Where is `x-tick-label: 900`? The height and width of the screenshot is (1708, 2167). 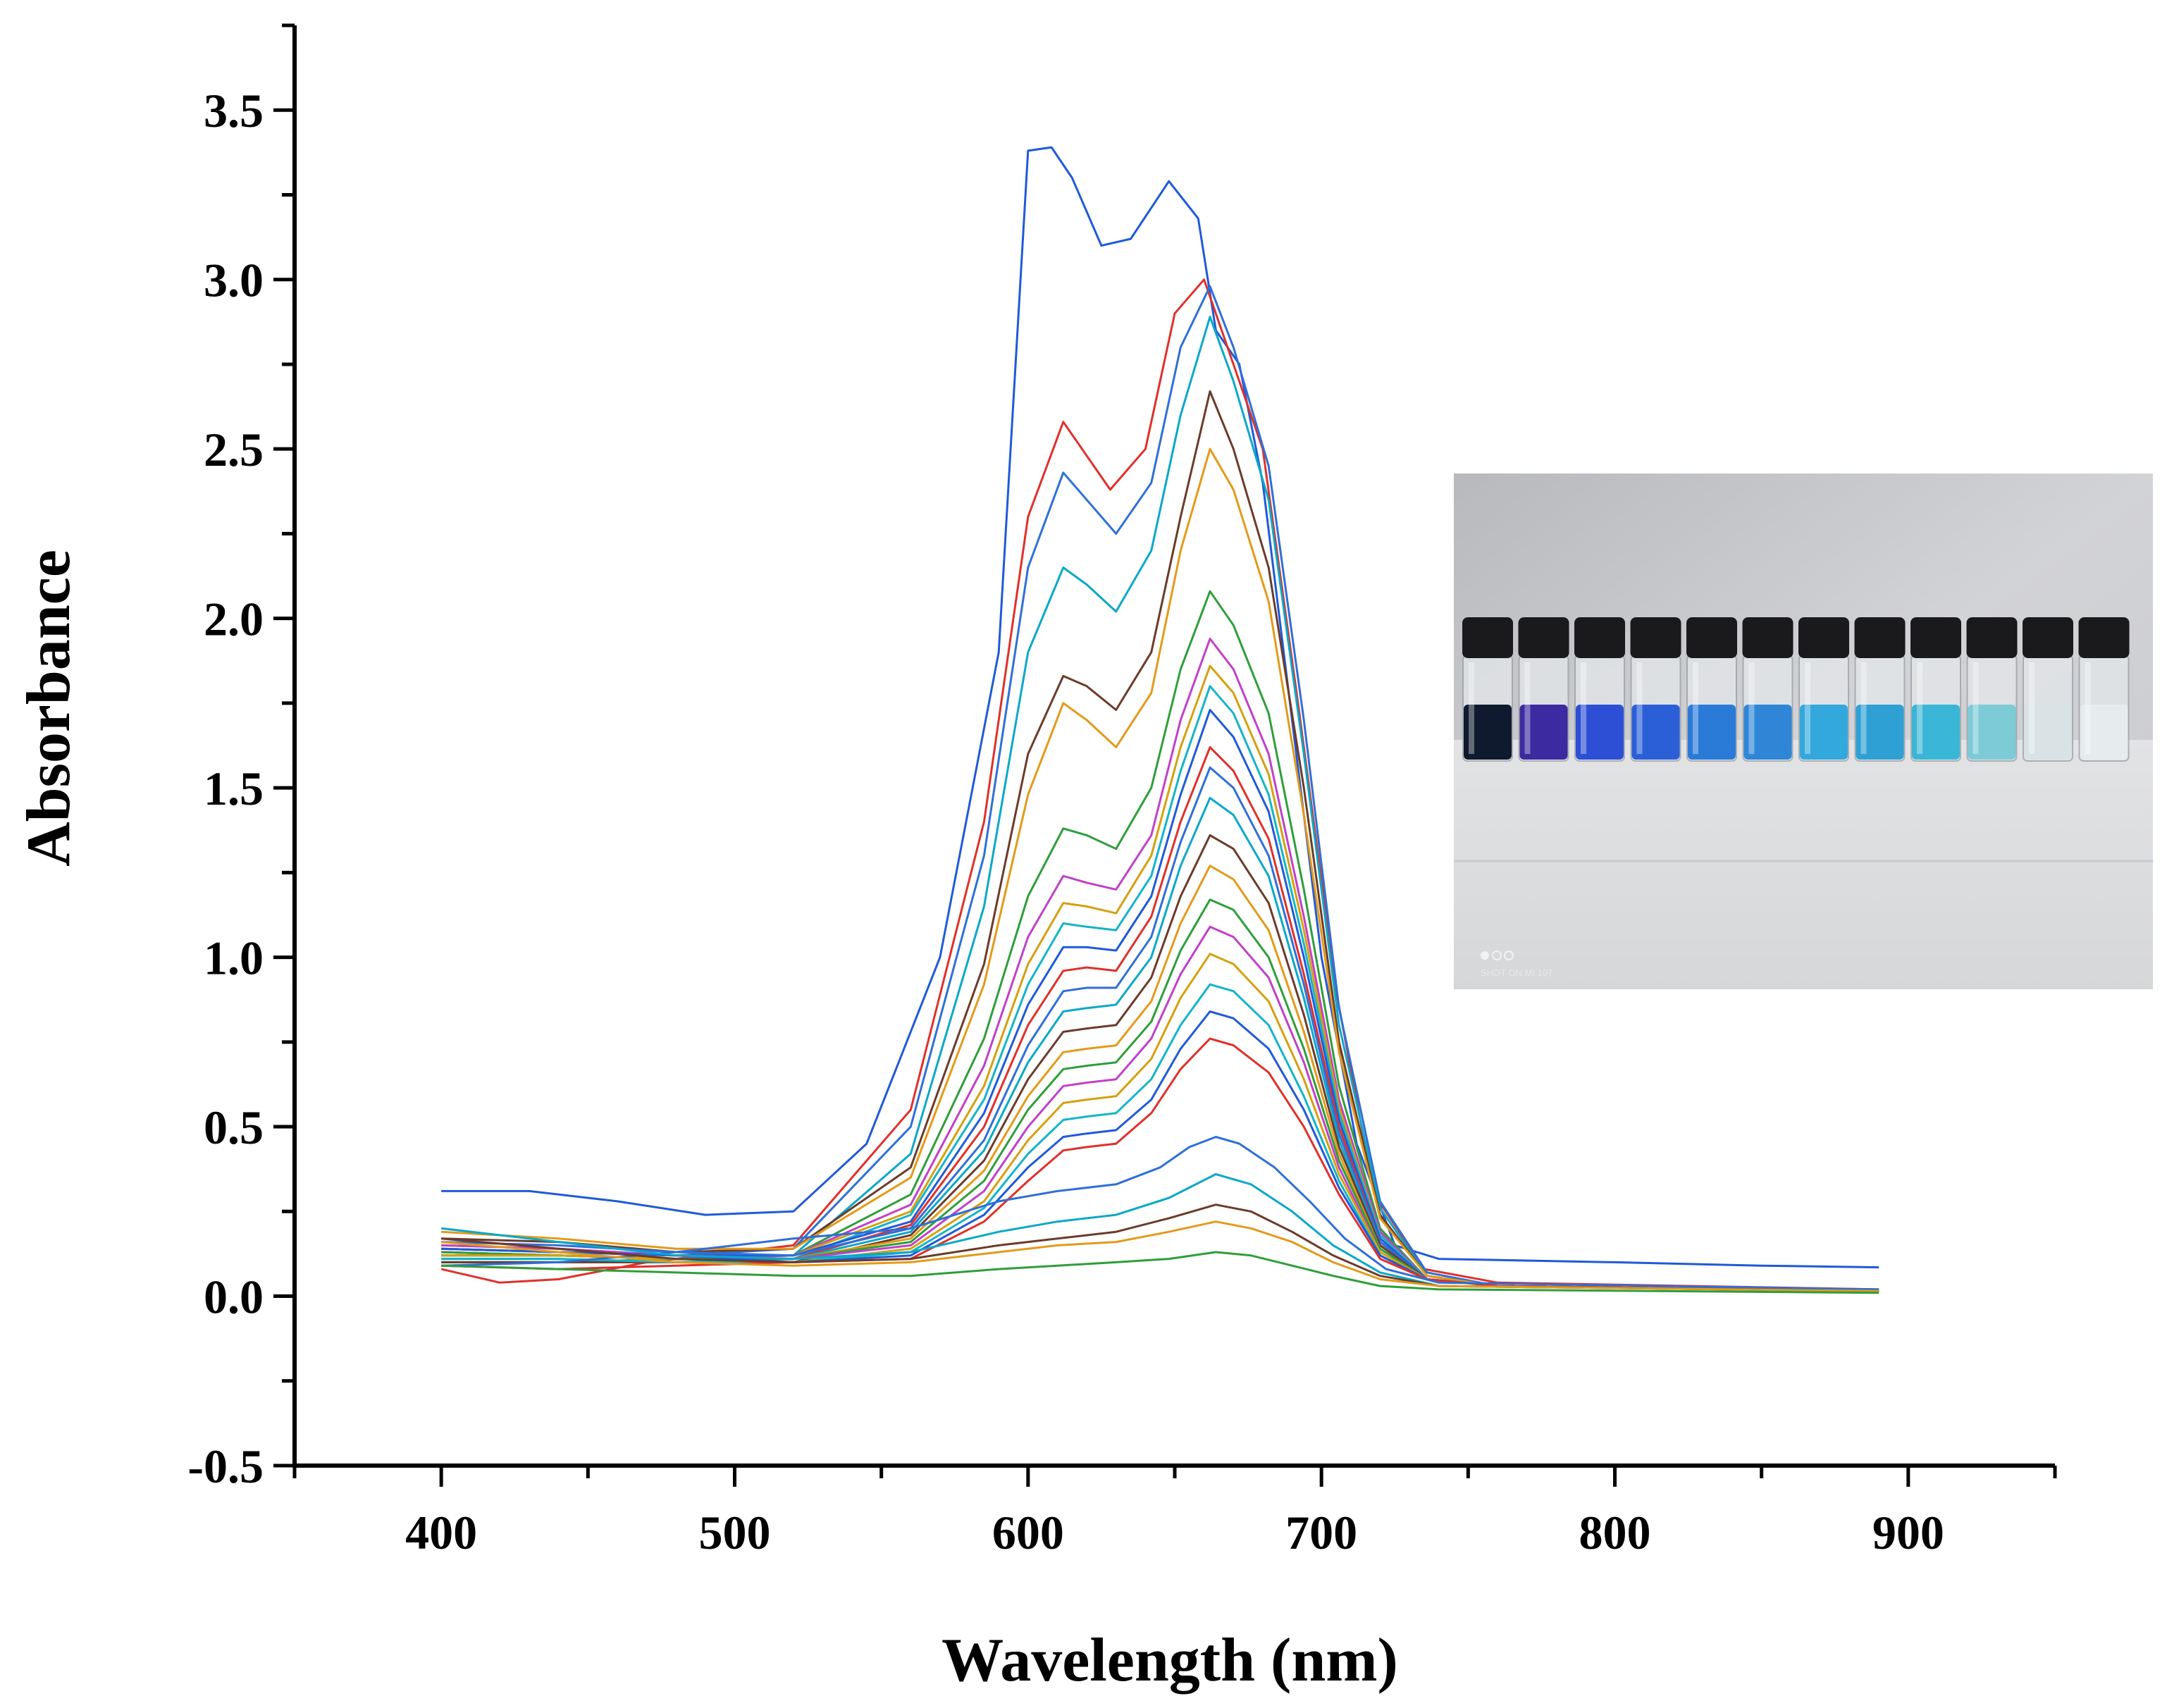 x-tick-label: 900 is located at coordinates (1908, 1532).